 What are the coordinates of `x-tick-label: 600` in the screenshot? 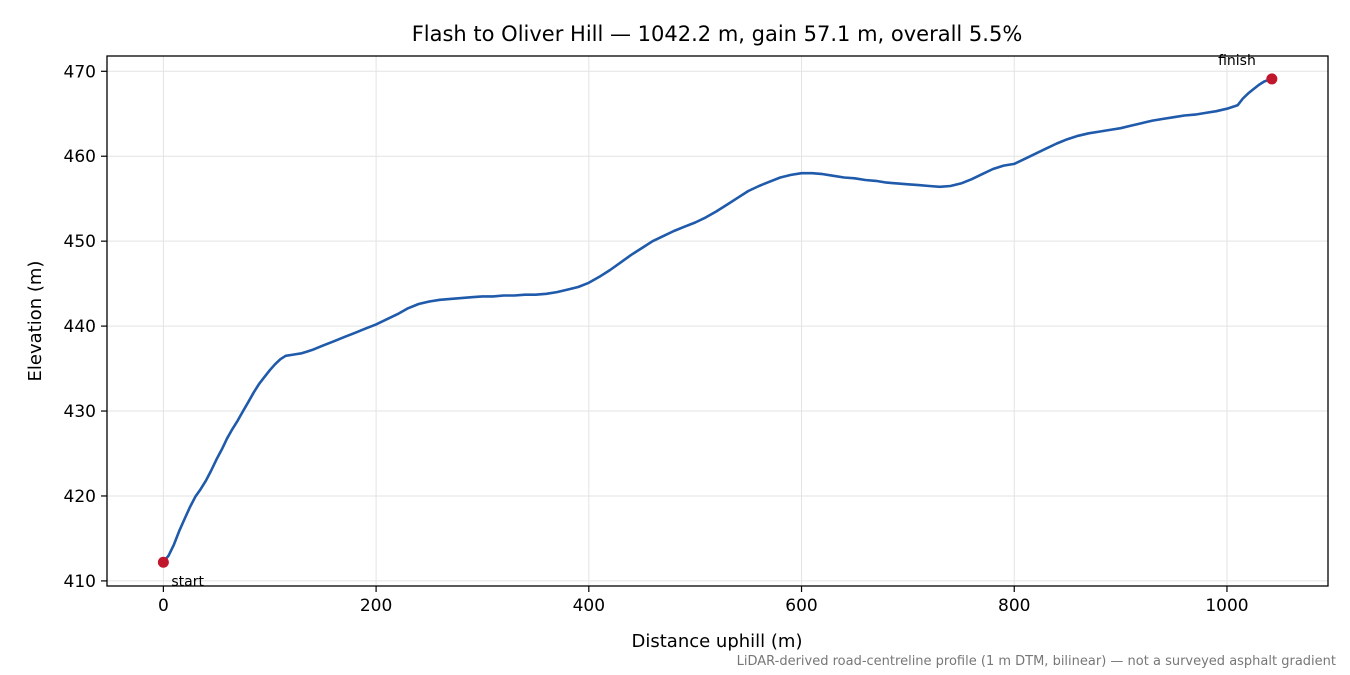 It's located at (801, 606).